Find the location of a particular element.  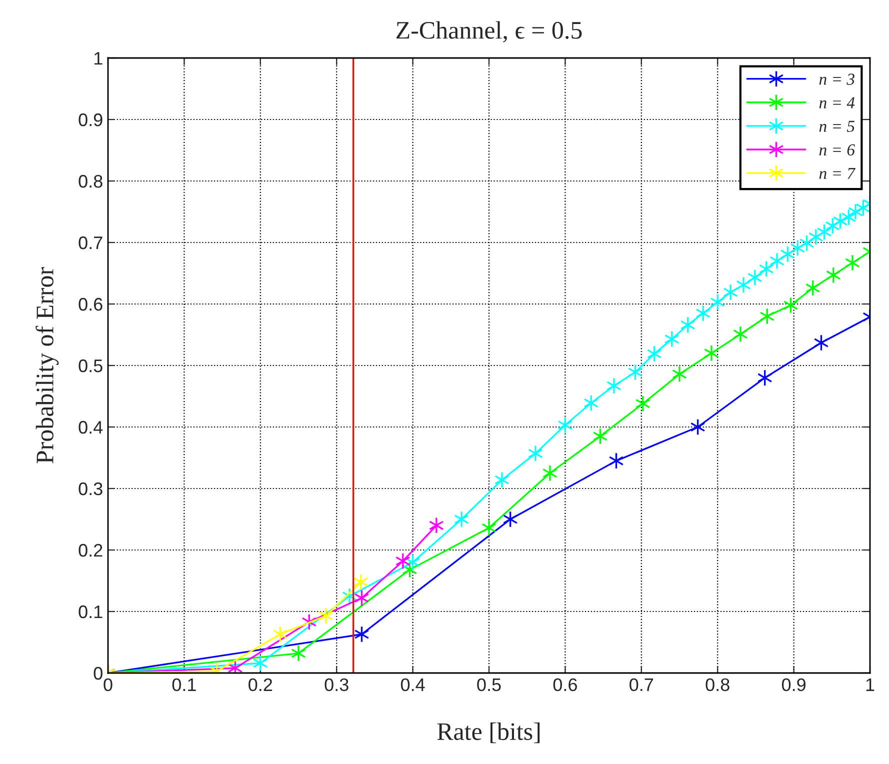

legend-label: n = 7 is located at coordinates (837, 173).